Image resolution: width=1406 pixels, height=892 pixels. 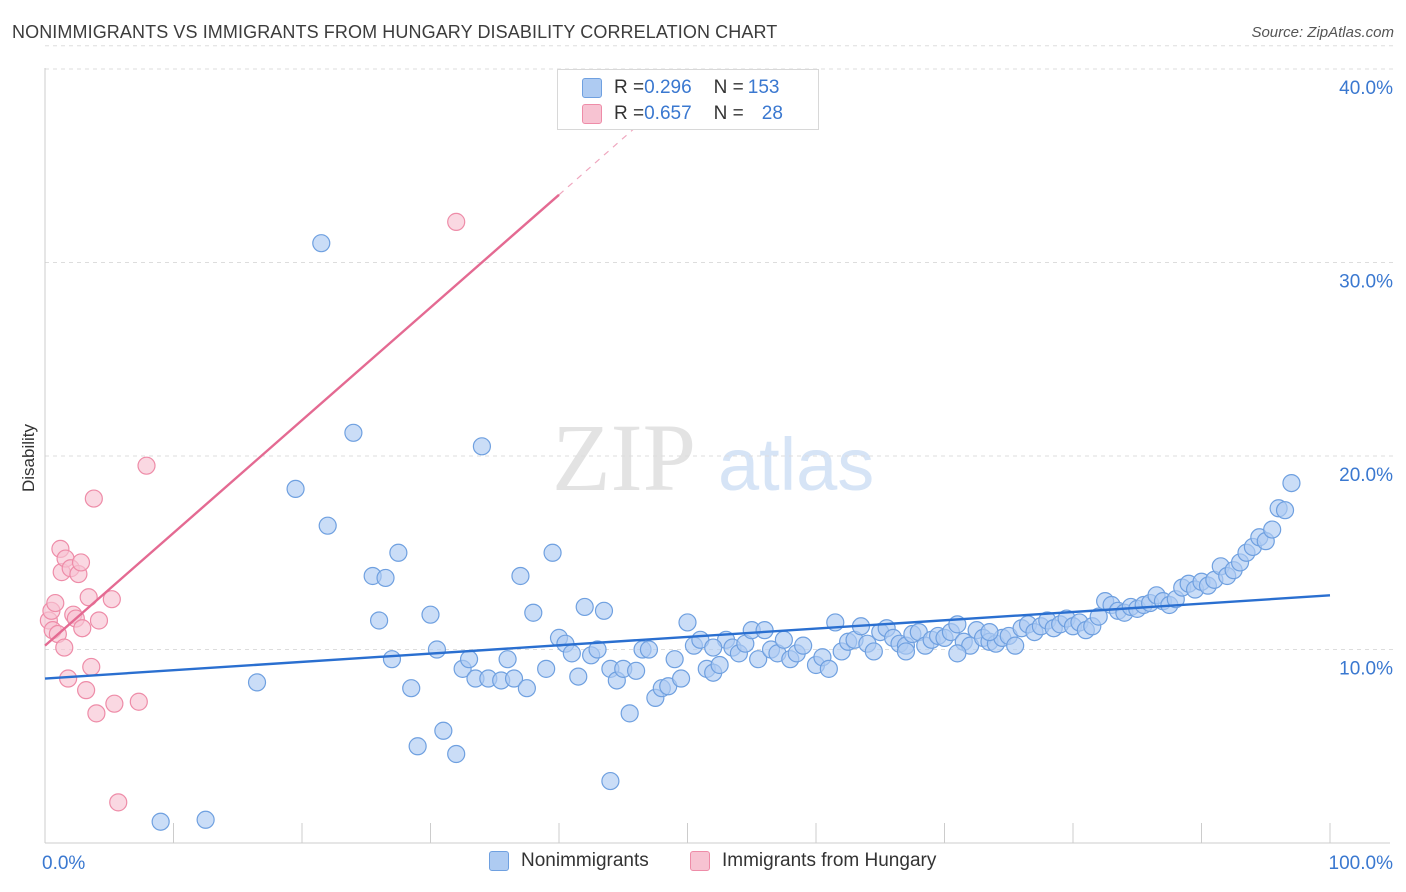 I want to click on legend-row-immigrants: R = 0.657 N = 28, so click(x=682, y=114).